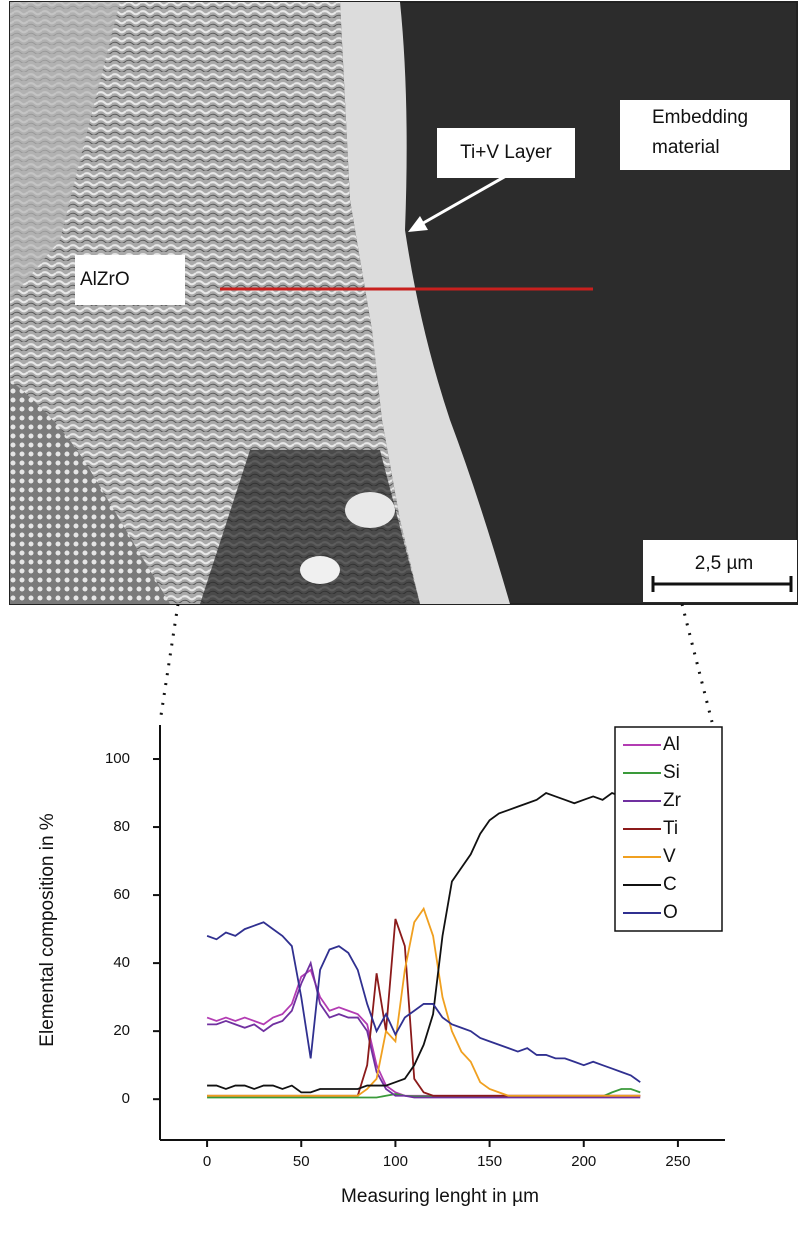  Describe the element at coordinates (207, 1161) in the screenshot. I see `x-tick-label: 0` at that location.